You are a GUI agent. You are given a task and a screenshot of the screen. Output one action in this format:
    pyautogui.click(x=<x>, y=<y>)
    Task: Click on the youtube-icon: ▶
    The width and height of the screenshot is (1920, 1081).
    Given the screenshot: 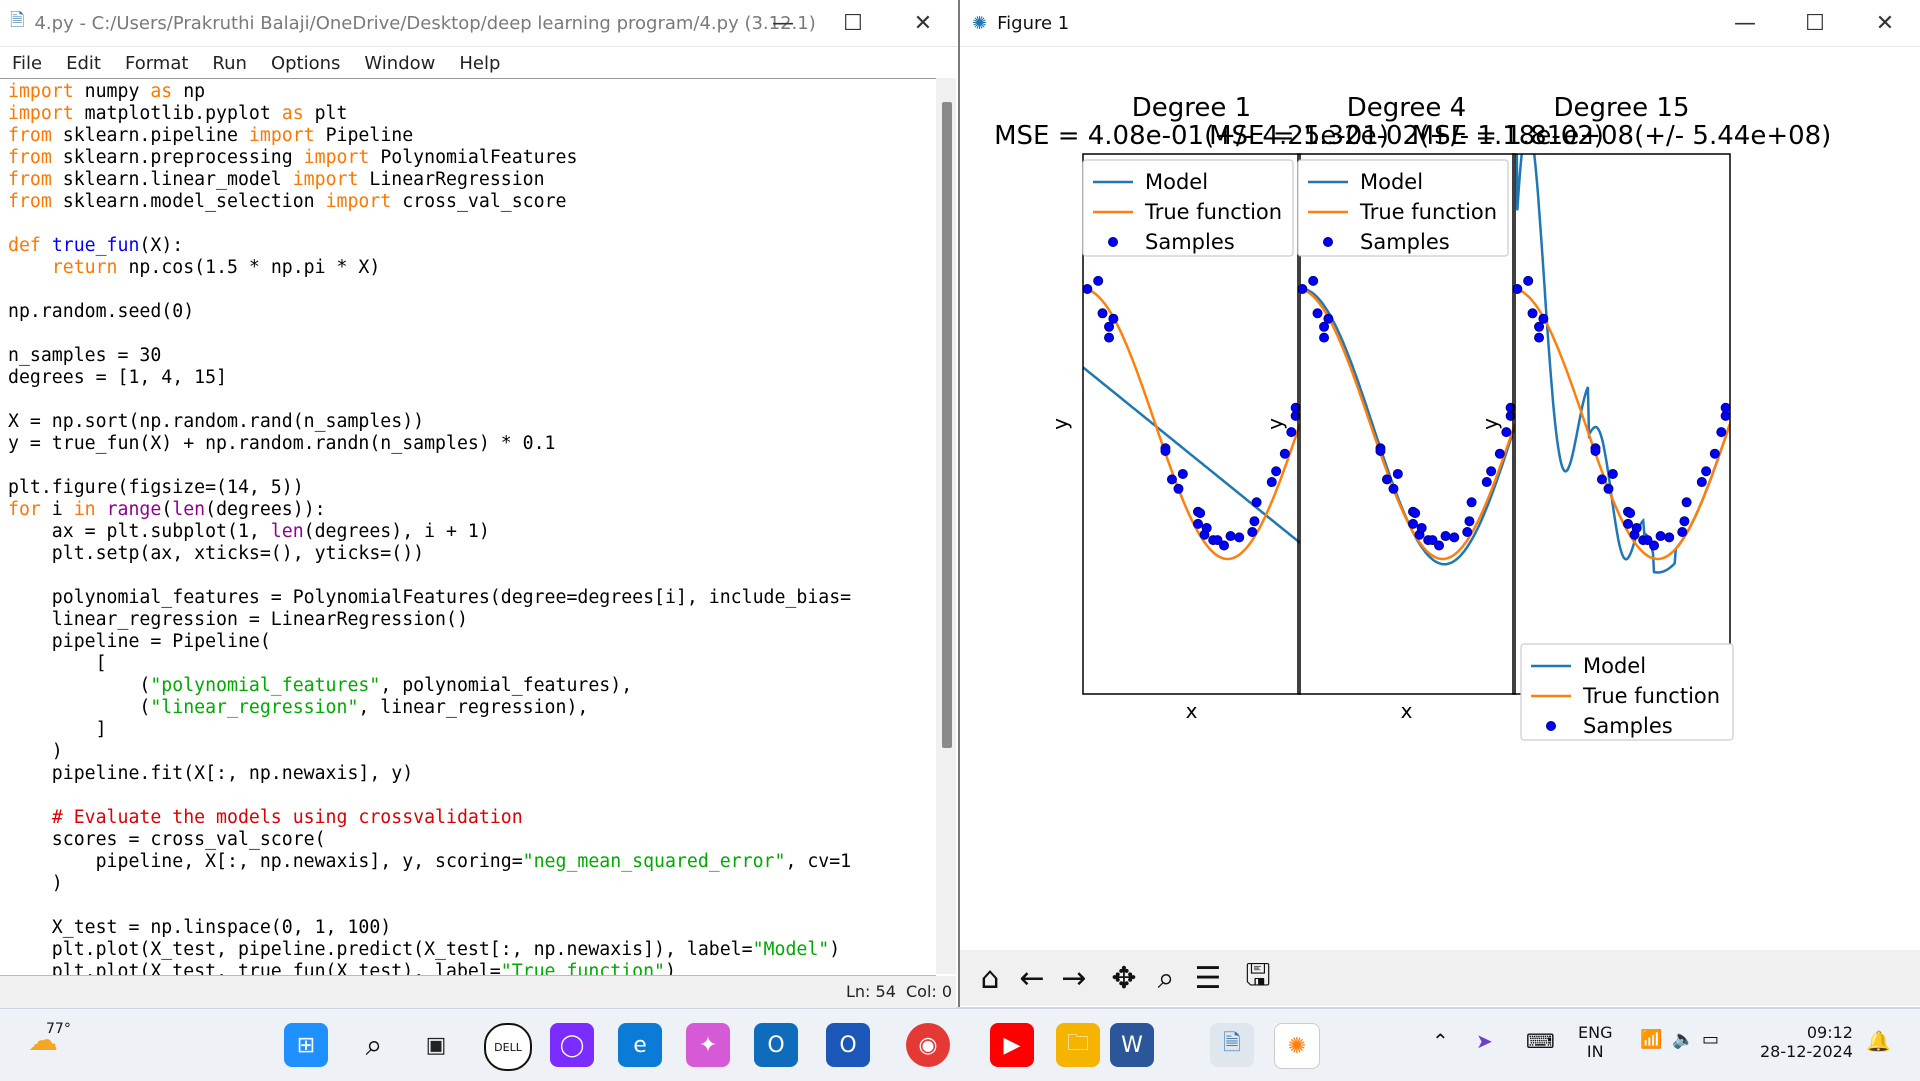 What is the action you would take?
    pyautogui.click(x=1012, y=1045)
    